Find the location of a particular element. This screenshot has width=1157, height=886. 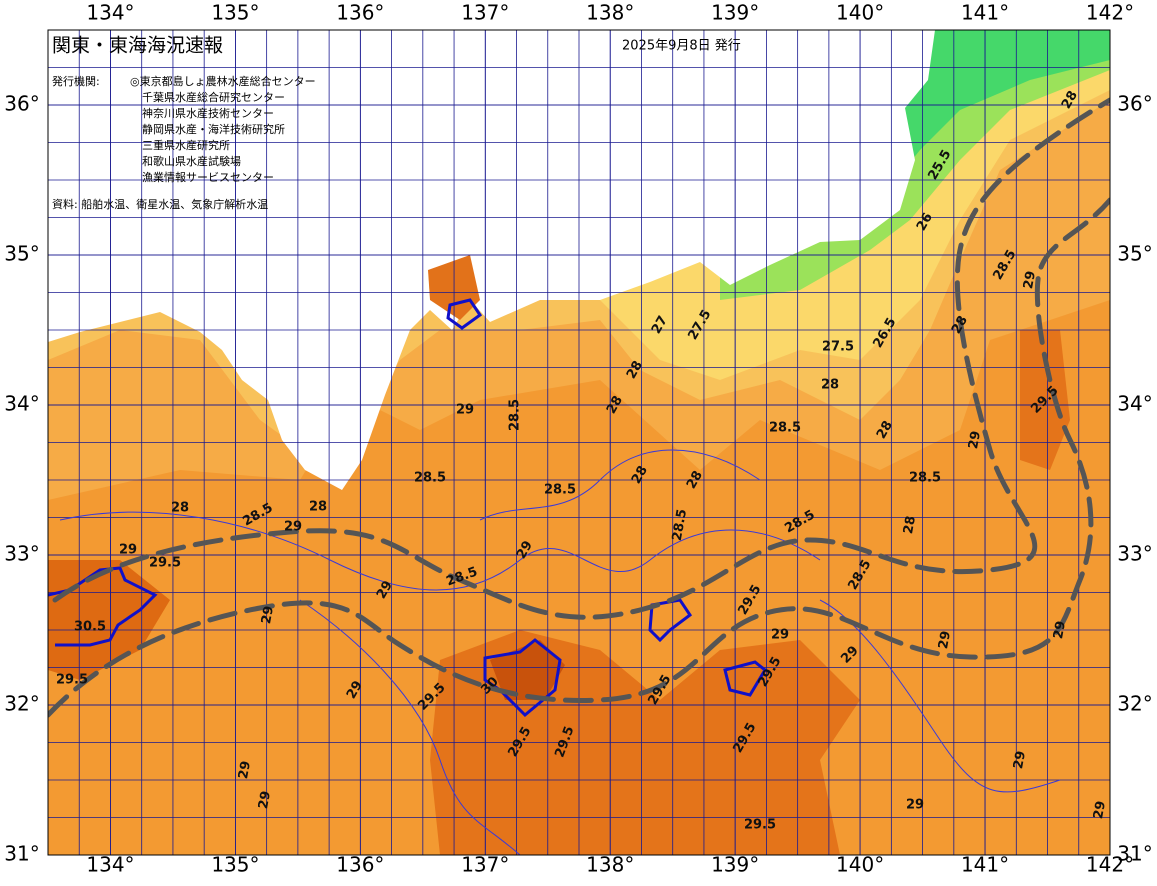

issuer: 和歌山県水産試験場 is located at coordinates (191, 161).